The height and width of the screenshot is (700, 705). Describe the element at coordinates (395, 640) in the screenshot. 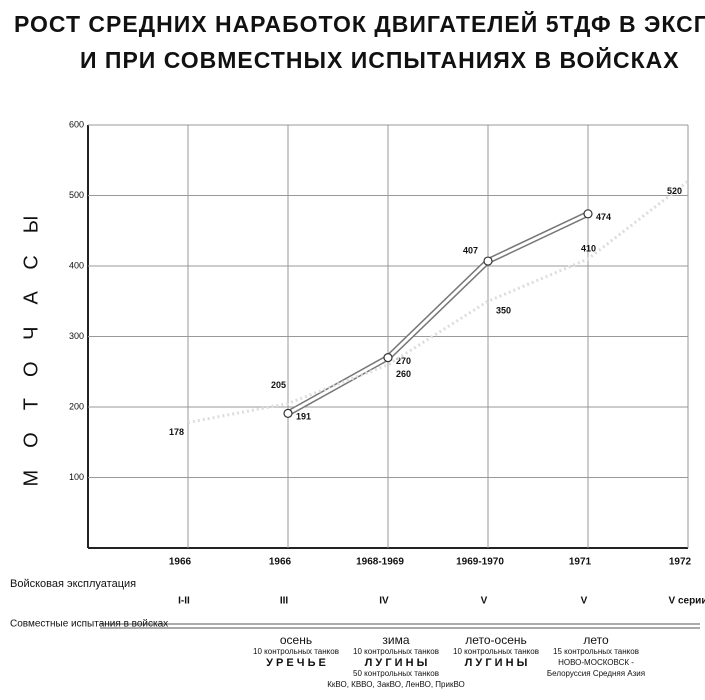

I see `trial-note: зима` at that location.